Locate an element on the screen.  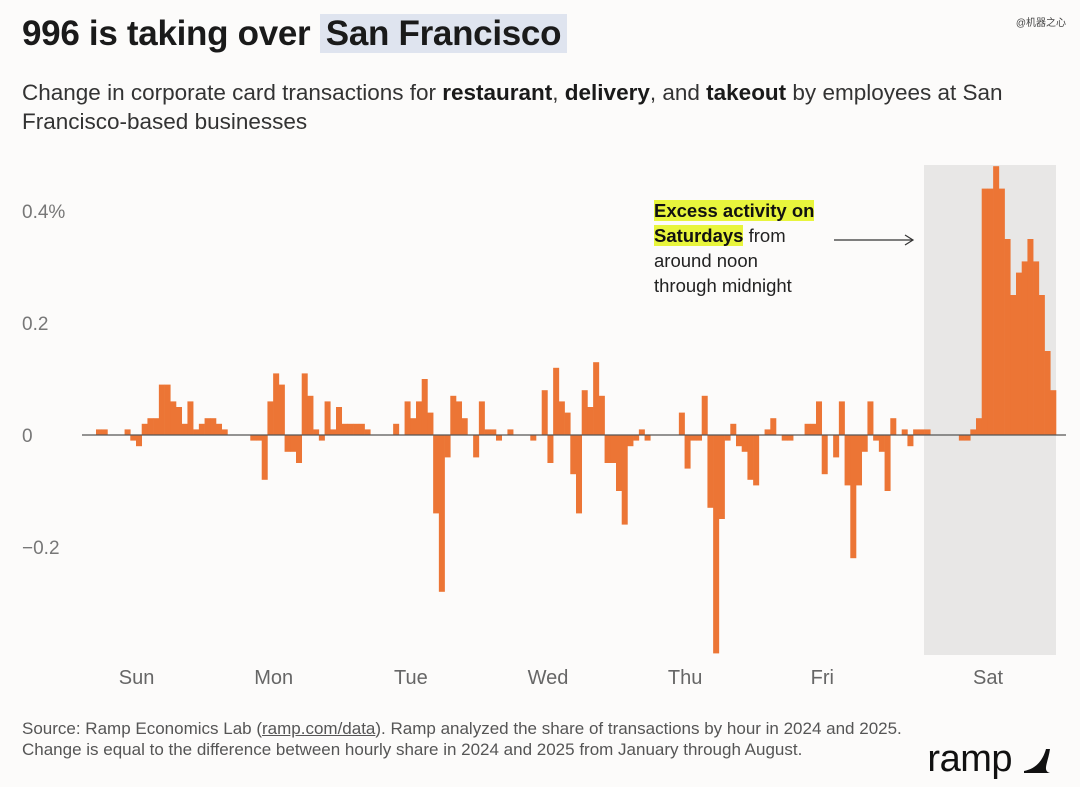
source-link: ramp.com/data is located at coordinates (319, 728).